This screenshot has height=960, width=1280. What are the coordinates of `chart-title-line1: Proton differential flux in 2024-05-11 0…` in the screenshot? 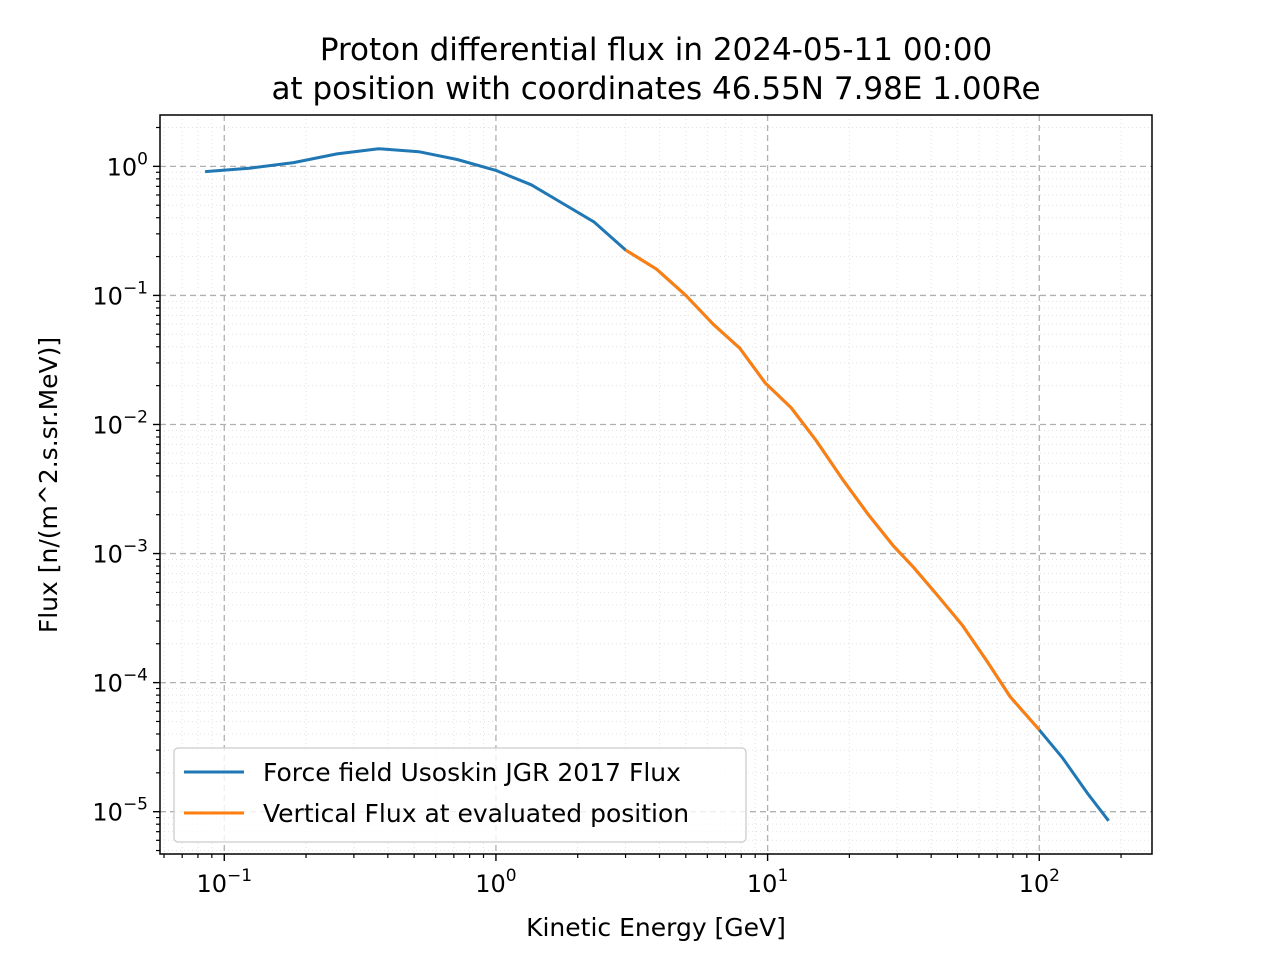 It's located at (656, 50).